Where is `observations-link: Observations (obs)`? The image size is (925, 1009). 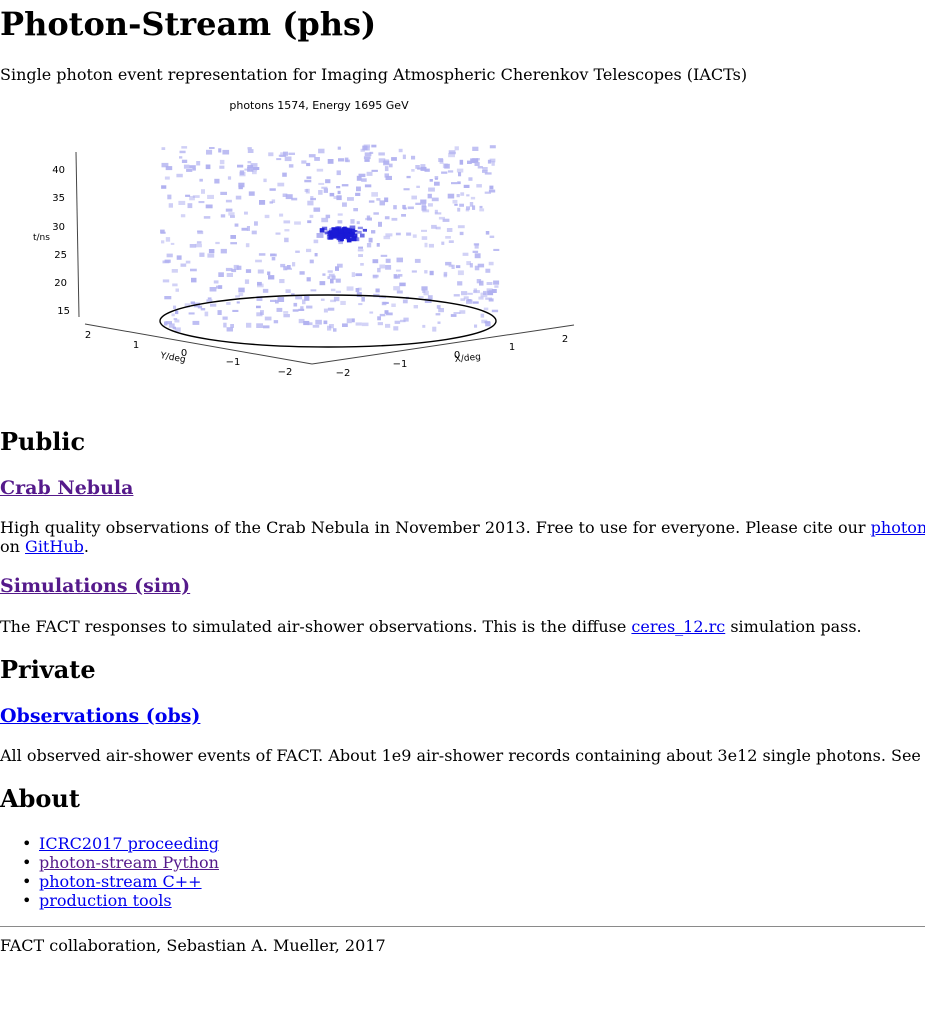
observations-link: Observations (obs) is located at coordinates (100, 716).